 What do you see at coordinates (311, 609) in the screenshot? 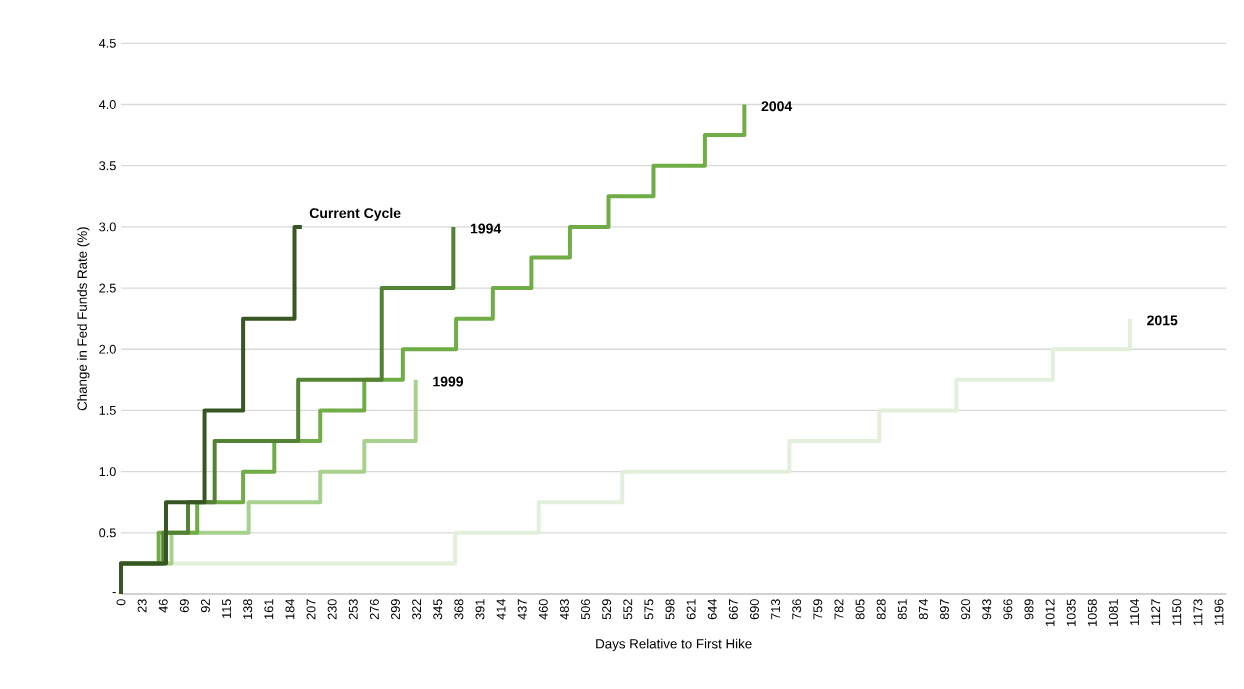
I see `x-tick-label: 207` at bounding box center [311, 609].